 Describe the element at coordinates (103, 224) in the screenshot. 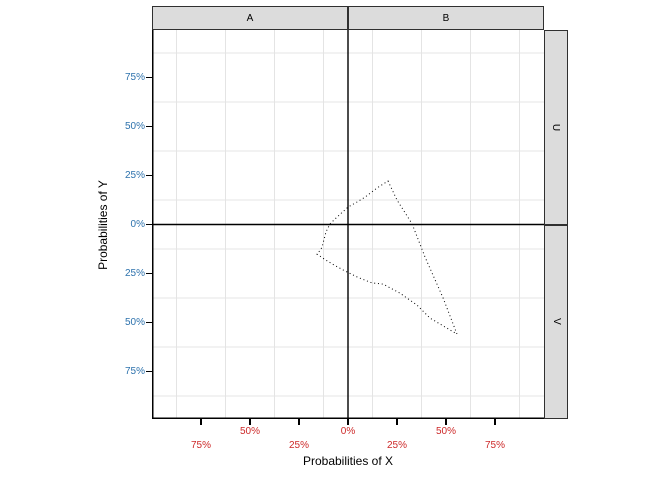

I see `y-axis-title: Probabilities of Y` at that location.